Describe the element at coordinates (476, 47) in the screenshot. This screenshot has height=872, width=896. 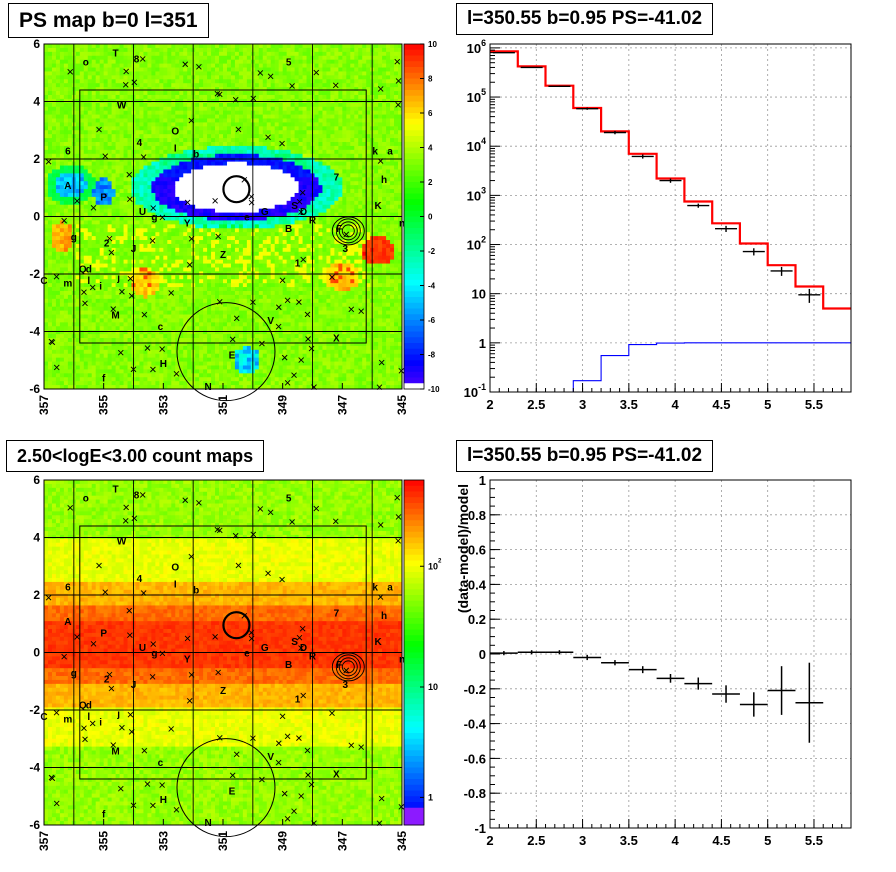
I see `y-tick-label: 10⁶` at that location.